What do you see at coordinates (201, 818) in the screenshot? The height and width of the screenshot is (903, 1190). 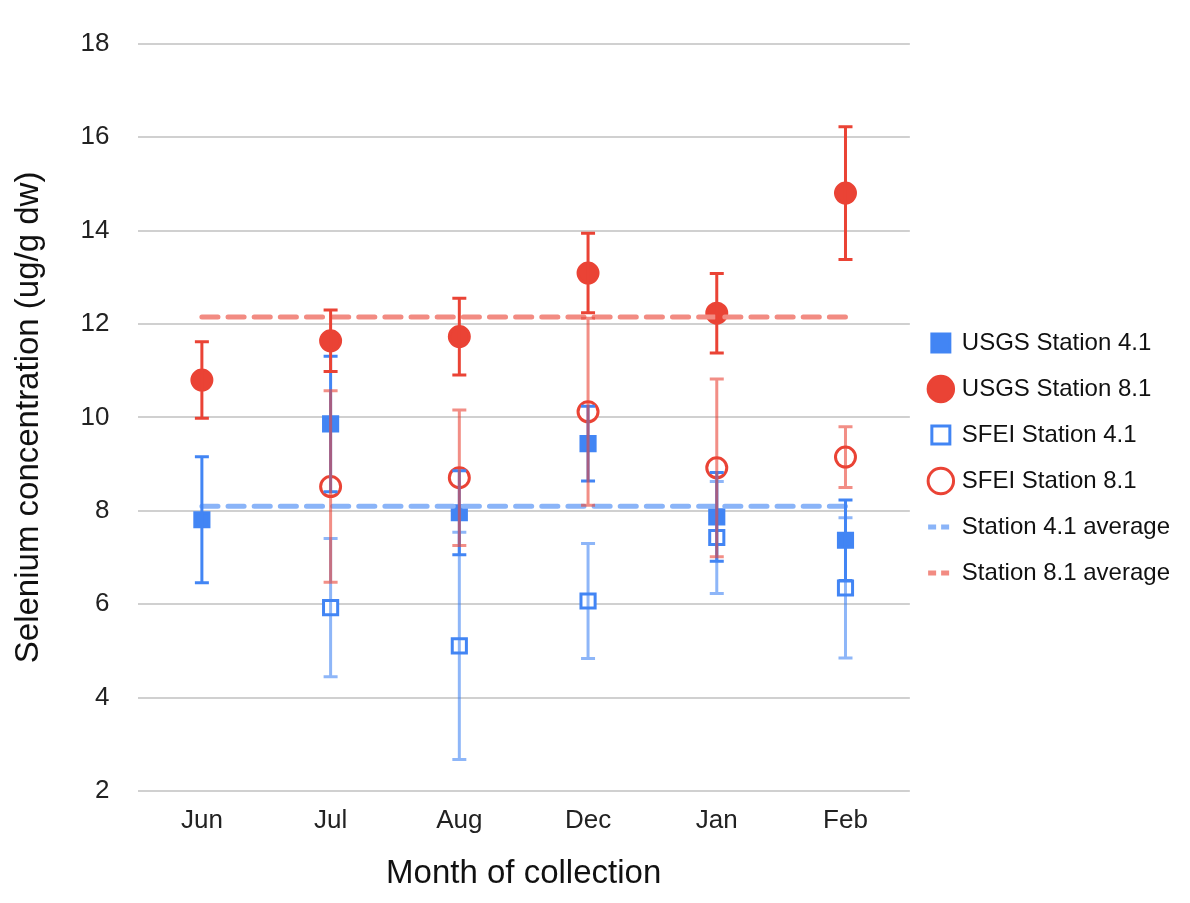 I see `x-tick-label: Jun` at bounding box center [201, 818].